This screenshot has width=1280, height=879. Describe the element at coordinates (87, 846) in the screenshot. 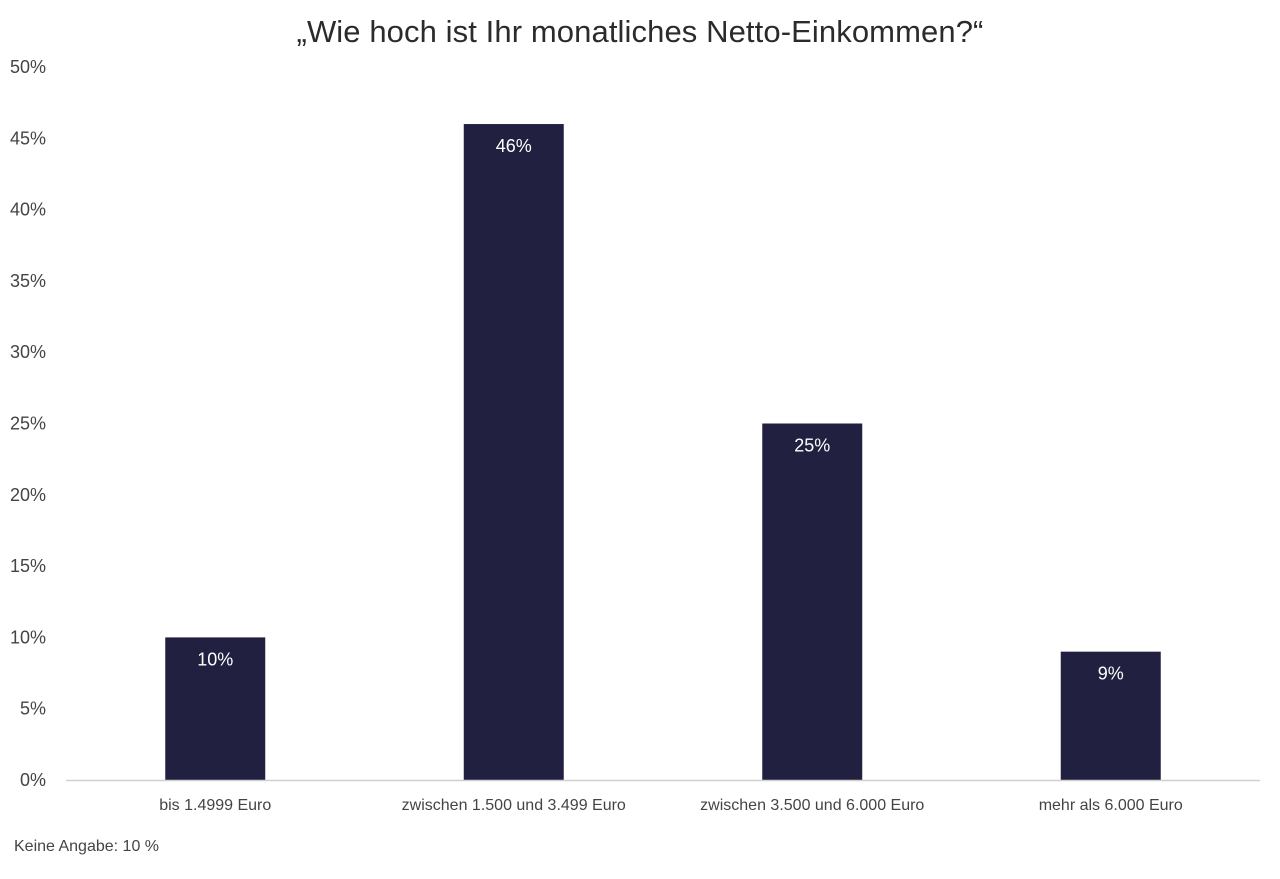

I see `footnote-no-answer: Keine Angabe: 10 %` at that location.